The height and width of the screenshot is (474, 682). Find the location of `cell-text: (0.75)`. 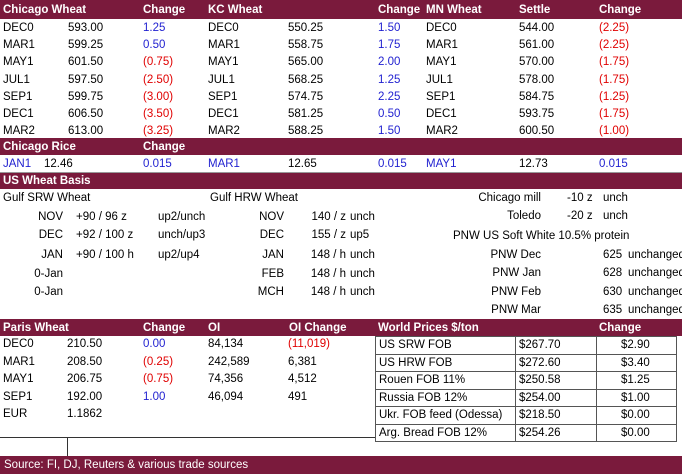

cell-text: (0.75) is located at coordinates (158, 379).